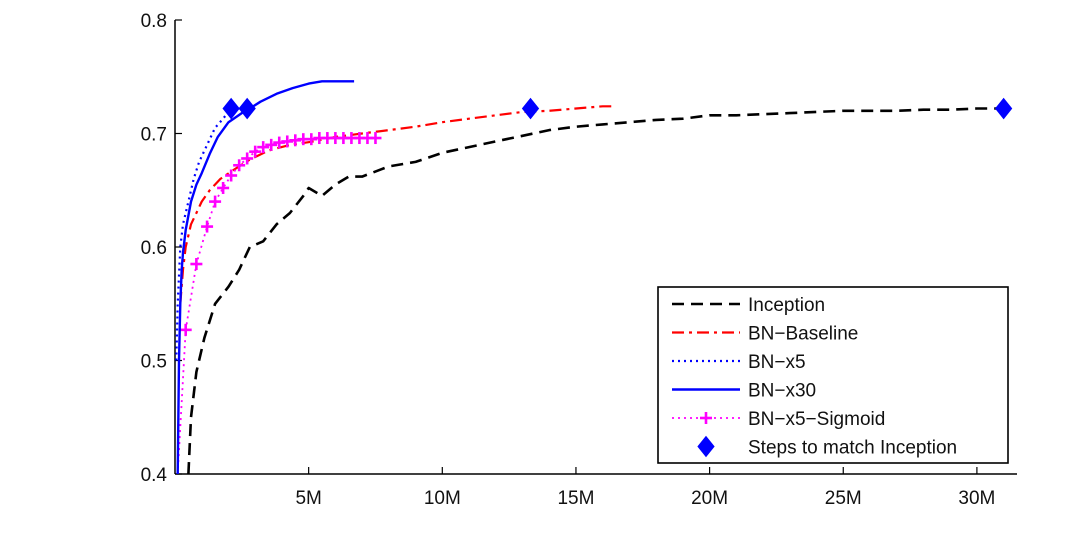  Describe the element at coordinates (744, 391) in the screenshot. I see `legend-item-bn-x30: BN−x30` at that location.